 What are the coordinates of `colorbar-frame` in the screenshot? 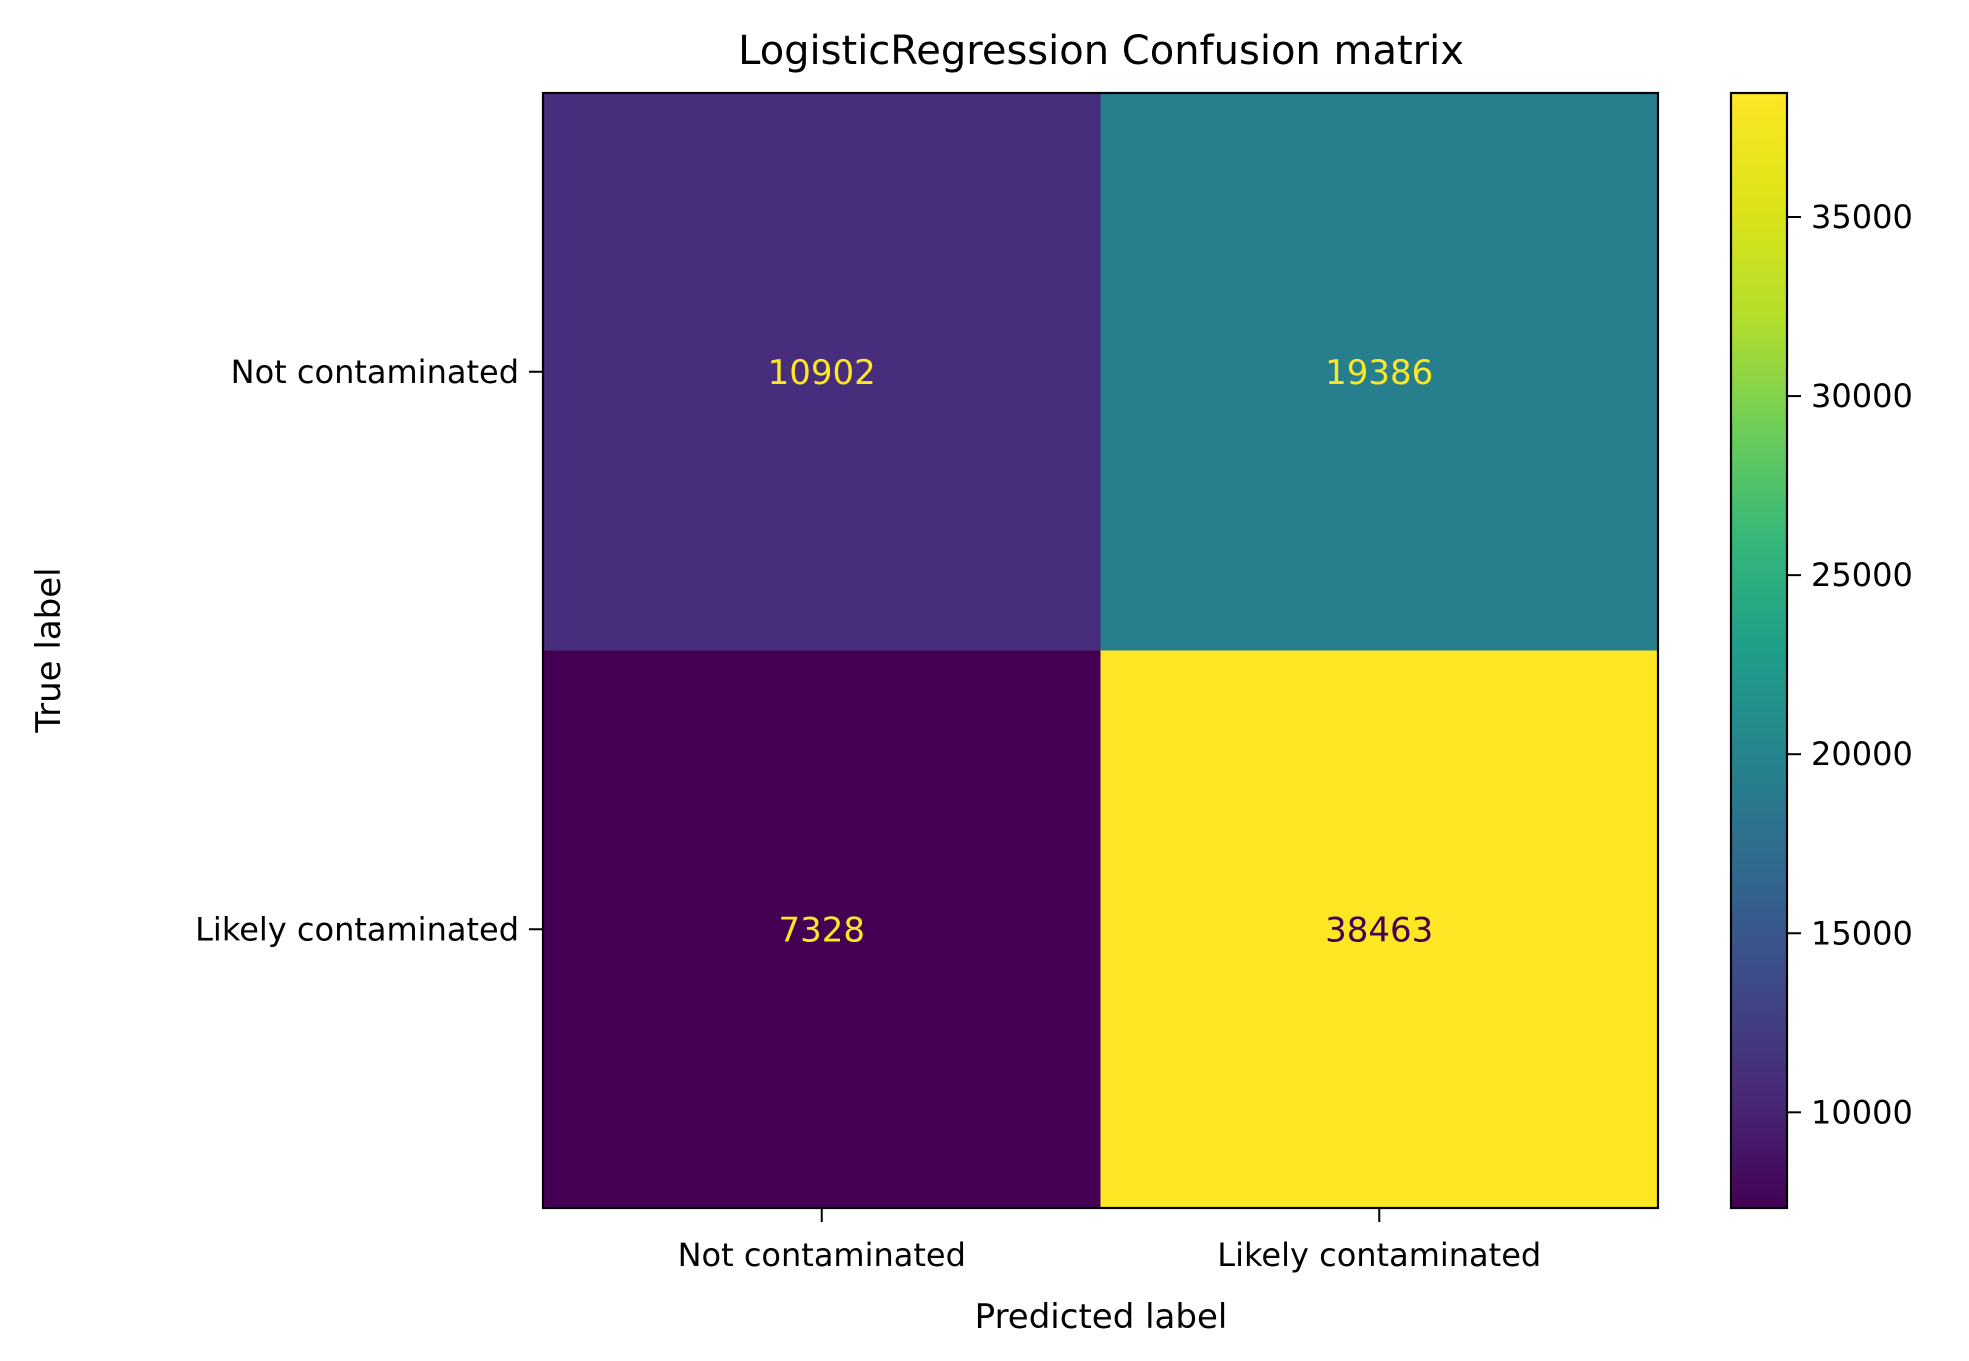 It's located at (1759, 650).